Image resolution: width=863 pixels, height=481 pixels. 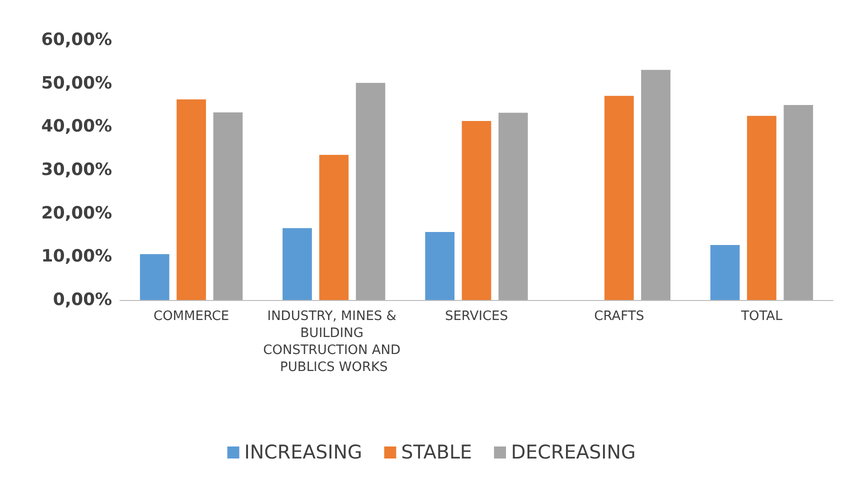 I want to click on legend-label: DECREASING, so click(x=573, y=453).